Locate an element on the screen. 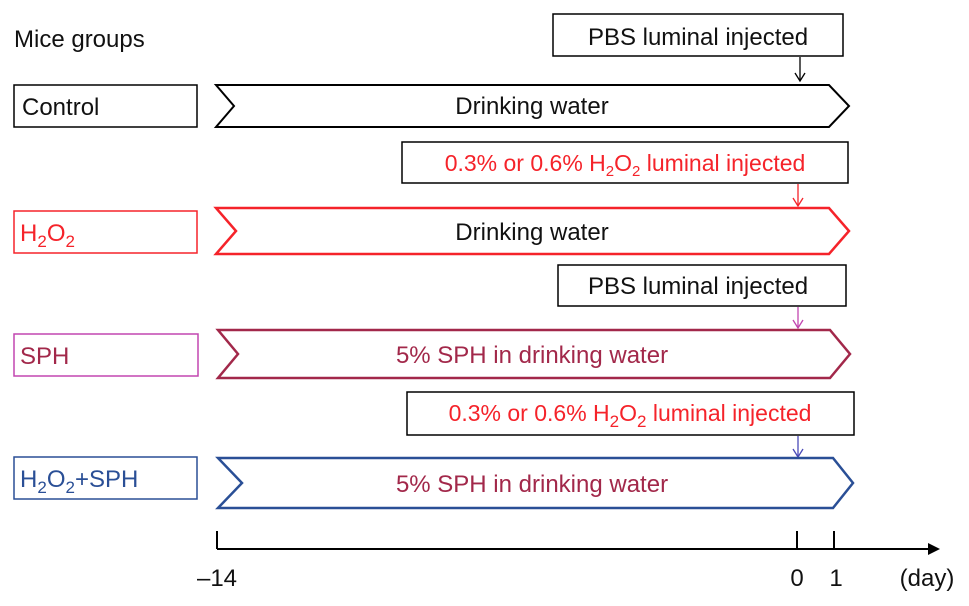  group-label-h2o2: H2O2 is located at coordinates (47, 235).